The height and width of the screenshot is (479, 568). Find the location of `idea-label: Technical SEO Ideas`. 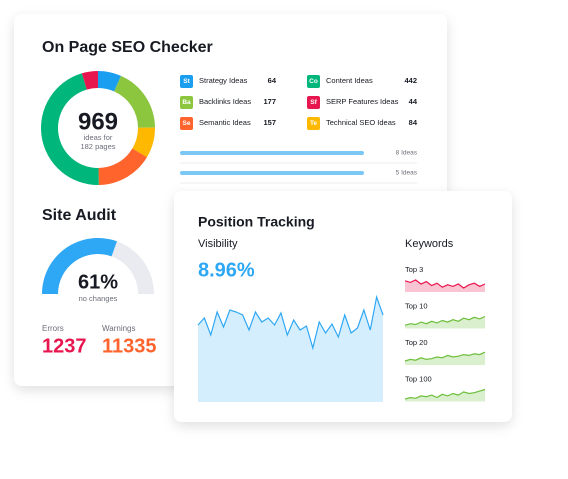

idea-label: Technical SEO Ideas is located at coordinates (361, 122).